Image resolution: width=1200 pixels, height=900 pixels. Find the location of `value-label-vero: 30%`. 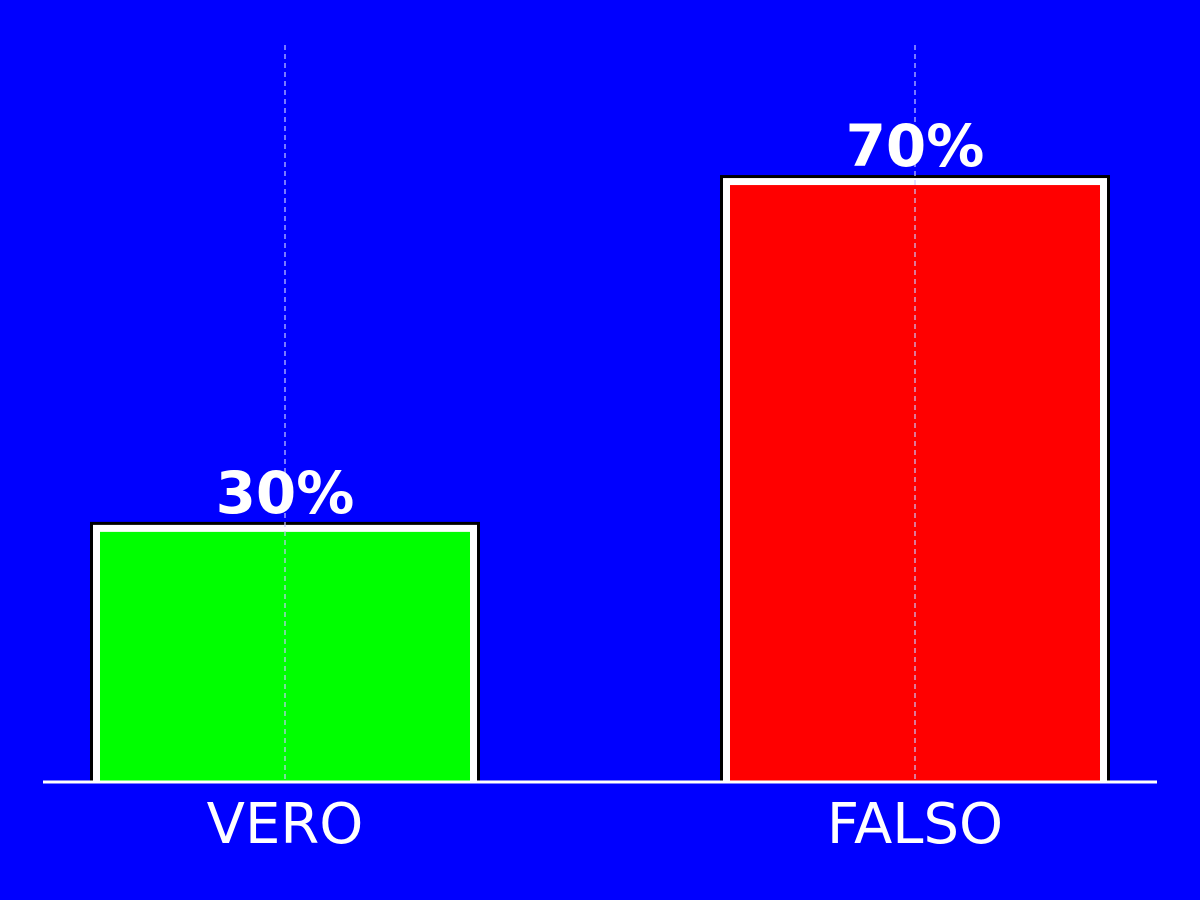

value-label-vero: 30% is located at coordinates (285, 493).